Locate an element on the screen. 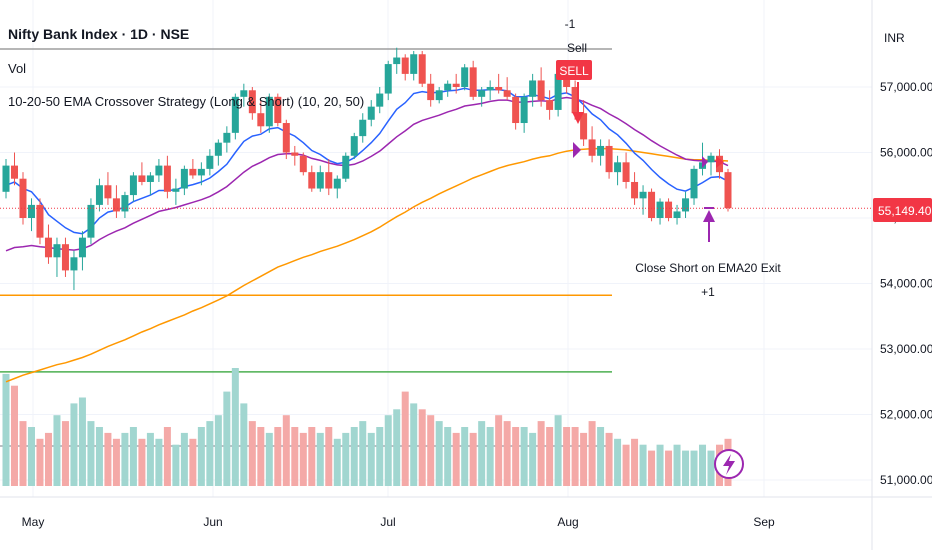 The height and width of the screenshot is (550, 932). y-tick-label: 53,000.00 is located at coordinates (906, 349).